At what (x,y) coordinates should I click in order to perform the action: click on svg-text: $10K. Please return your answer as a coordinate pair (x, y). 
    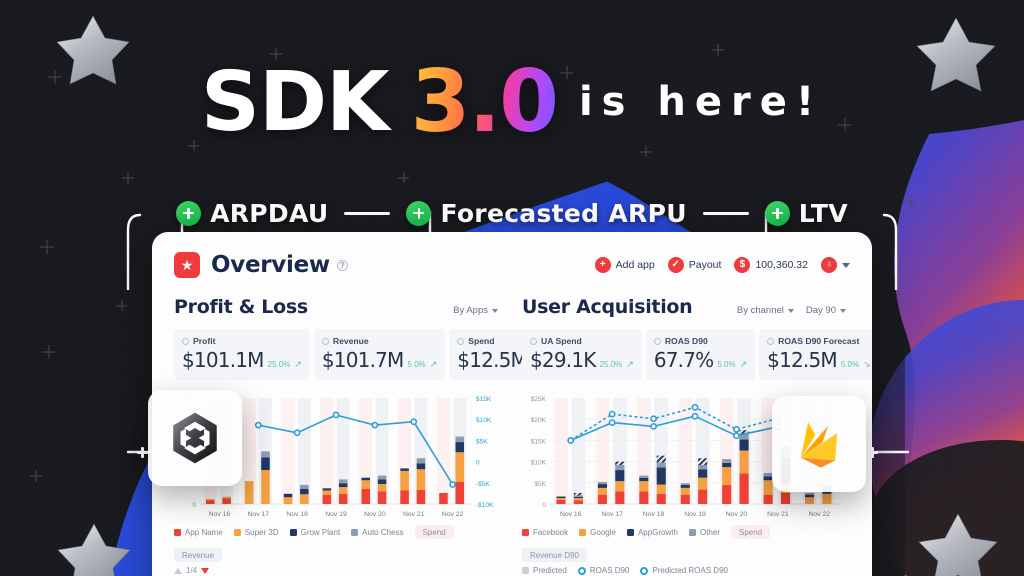
    Looking at the image, I should click on (484, 420).